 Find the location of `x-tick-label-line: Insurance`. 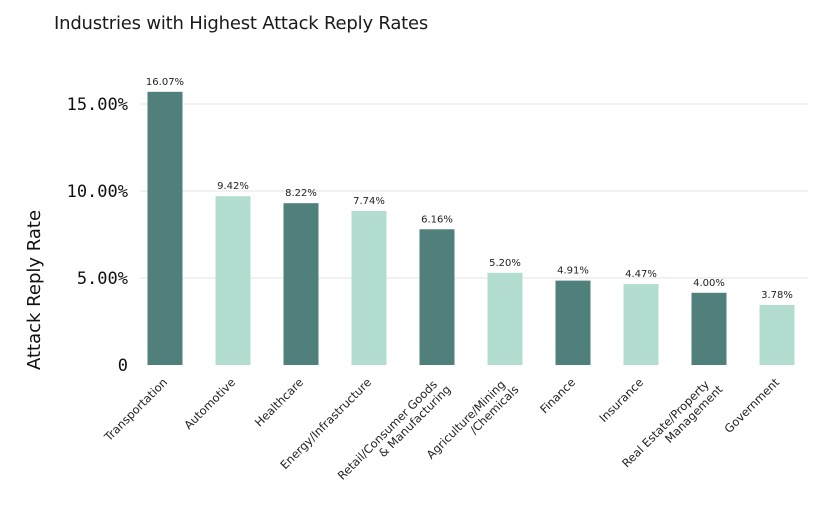

x-tick-label-line: Insurance is located at coordinates (621, 400).